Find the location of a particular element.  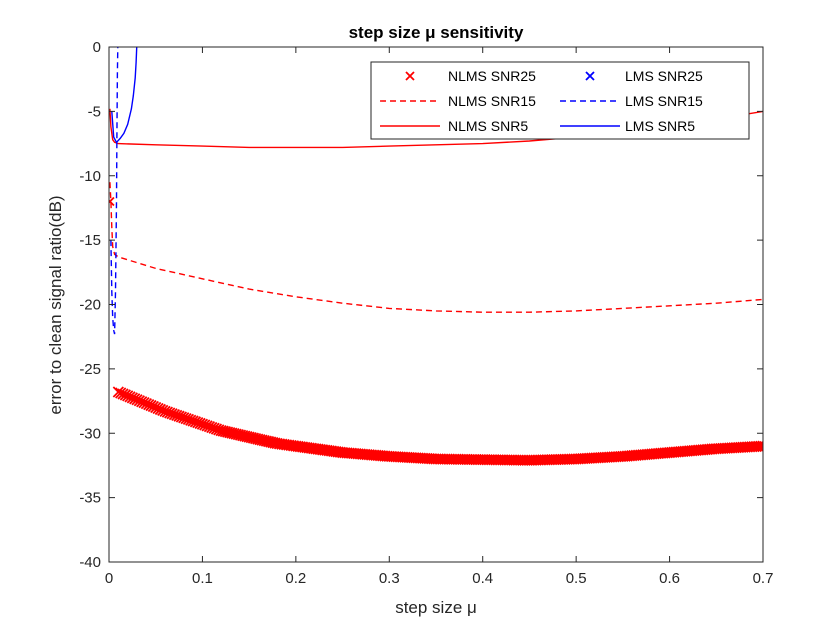

x-tick-label: 0.4 is located at coordinates (482, 578).